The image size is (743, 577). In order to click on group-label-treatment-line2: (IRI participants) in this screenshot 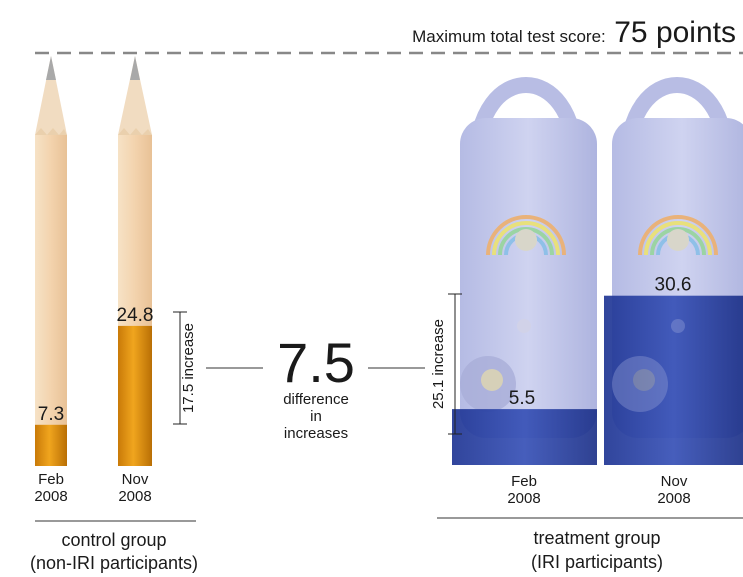, I will do `click(597, 562)`.